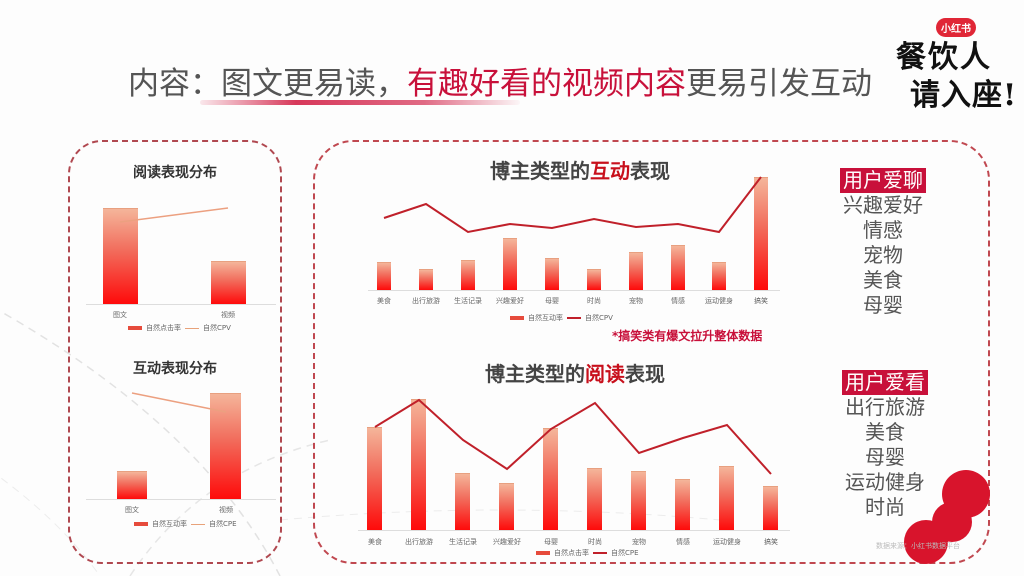 This screenshot has height=576, width=1024. I want to click on logo-badge: 小红书, so click(956, 27).